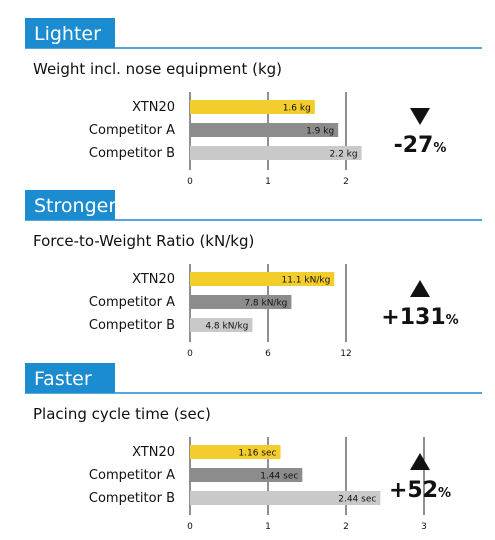 The width and height of the screenshot is (495, 540). What do you see at coordinates (268, 354) in the screenshot?
I see `x-tick-label: 6` at bounding box center [268, 354].